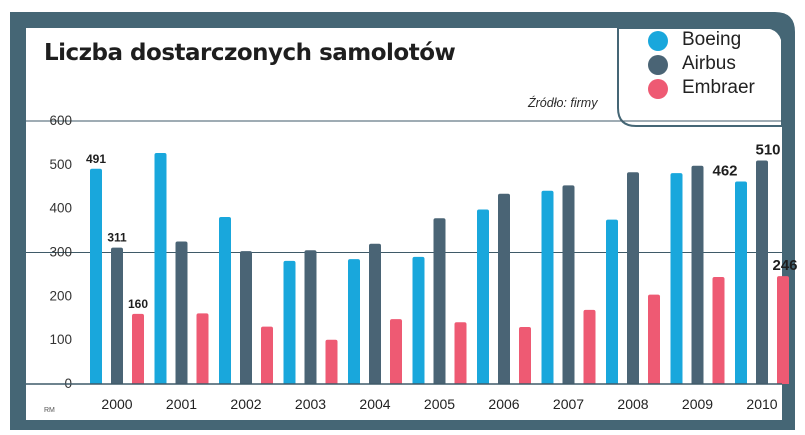  I want to click on legend-label-boeing: Boeing, so click(712, 39).